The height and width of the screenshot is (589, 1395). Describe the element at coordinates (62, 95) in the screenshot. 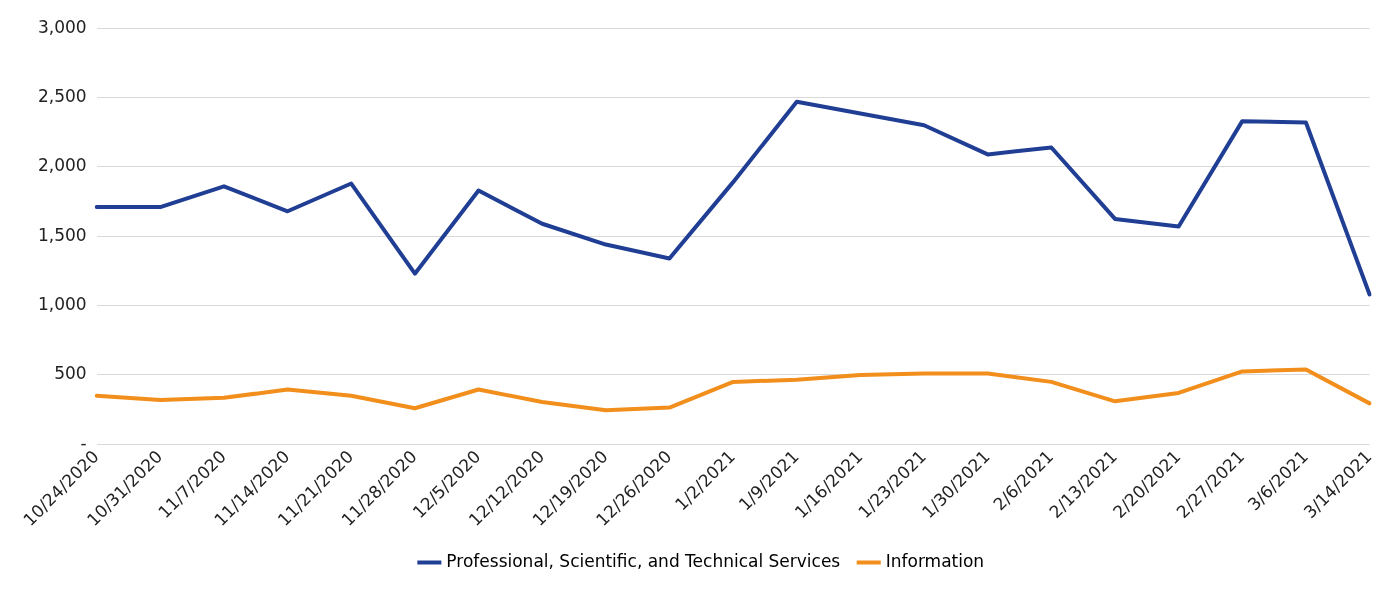

I see `y-tick-label: 2,500` at that location.